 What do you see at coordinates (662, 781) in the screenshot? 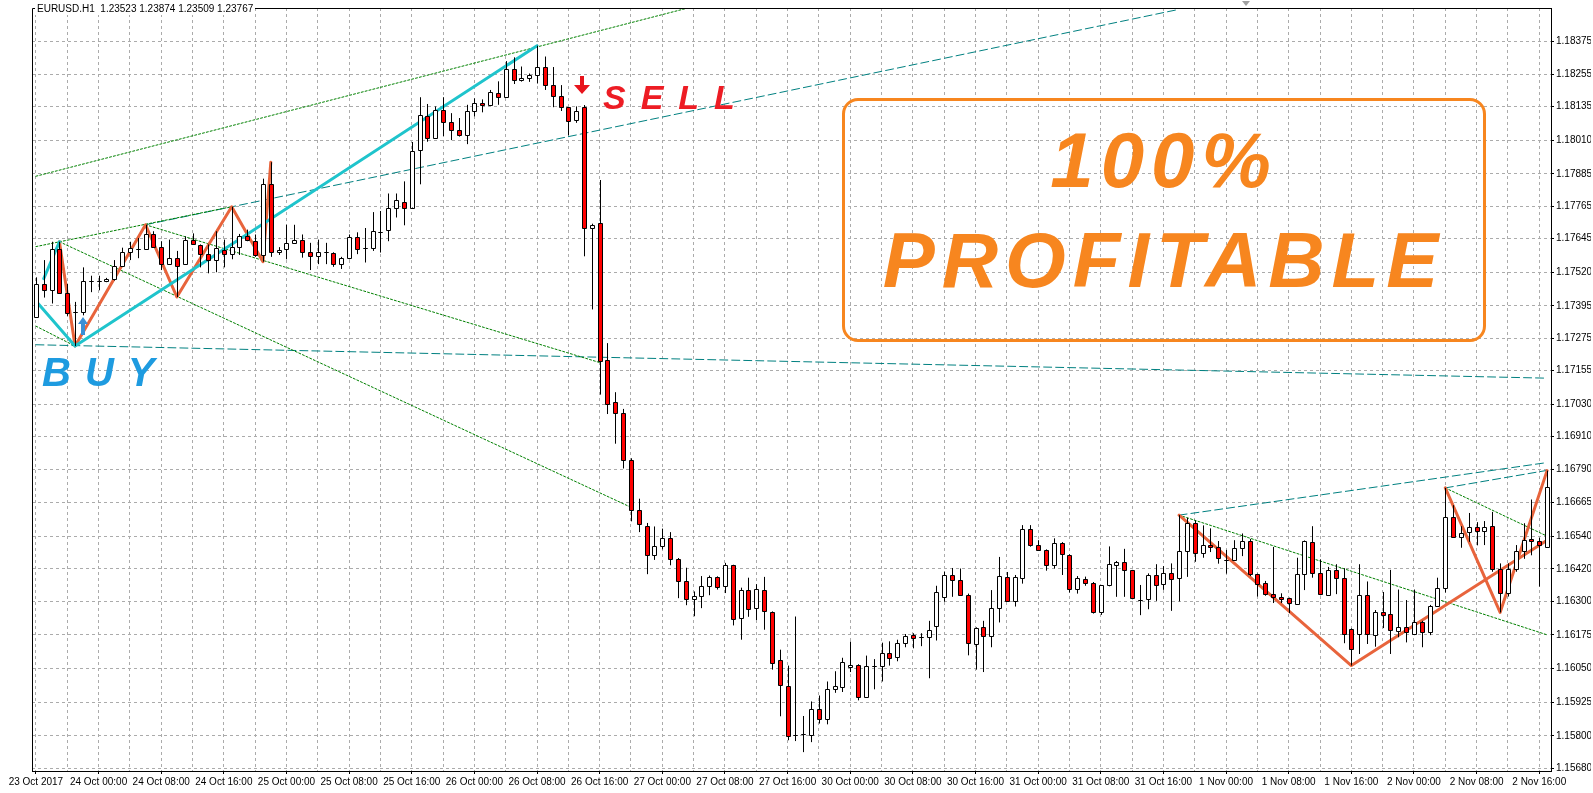
I see `x-tick-label: 27 Oct 00:00` at bounding box center [662, 781].